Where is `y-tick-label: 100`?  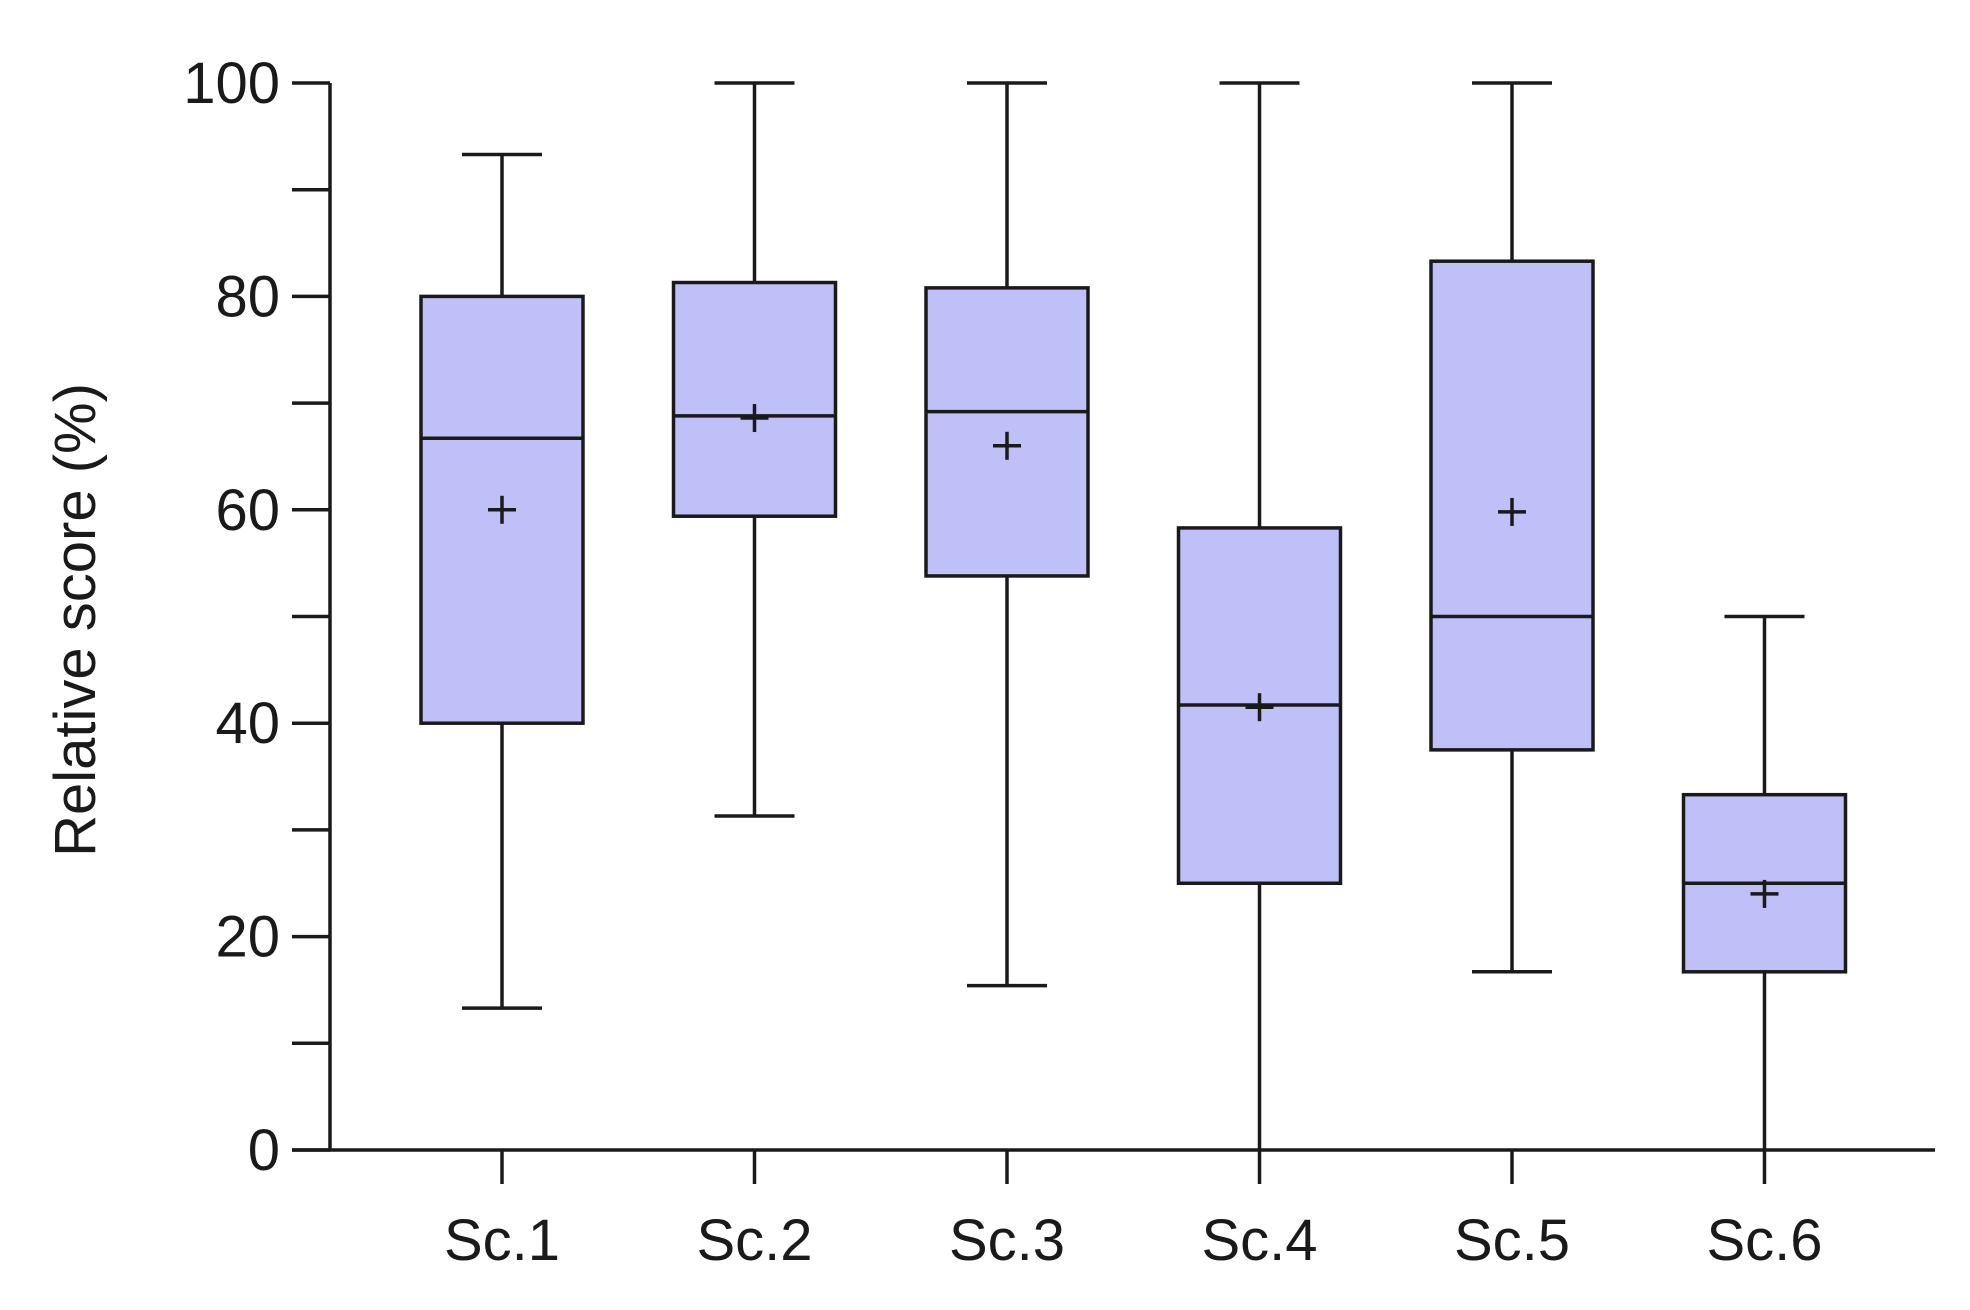
y-tick-label: 100 is located at coordinates (231, 83).